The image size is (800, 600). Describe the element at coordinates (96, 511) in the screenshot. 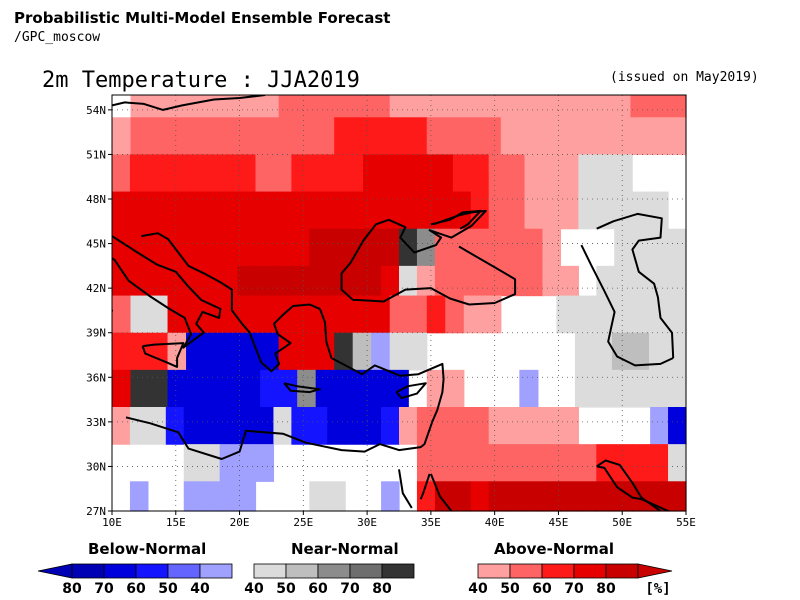

I see `y-tick-label: 27N` at that location.